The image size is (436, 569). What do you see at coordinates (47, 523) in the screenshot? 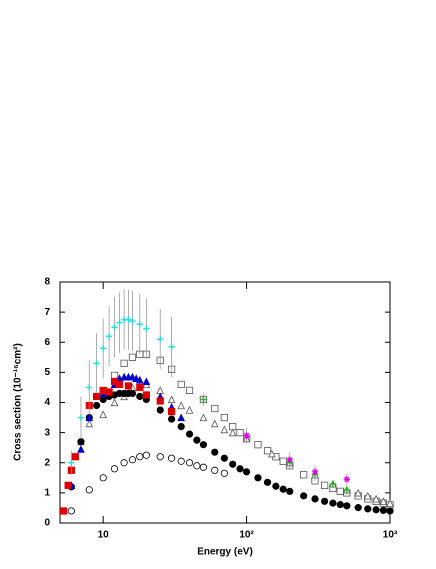
I see `y-tick-label: 0` at bounding box center [47, 523].